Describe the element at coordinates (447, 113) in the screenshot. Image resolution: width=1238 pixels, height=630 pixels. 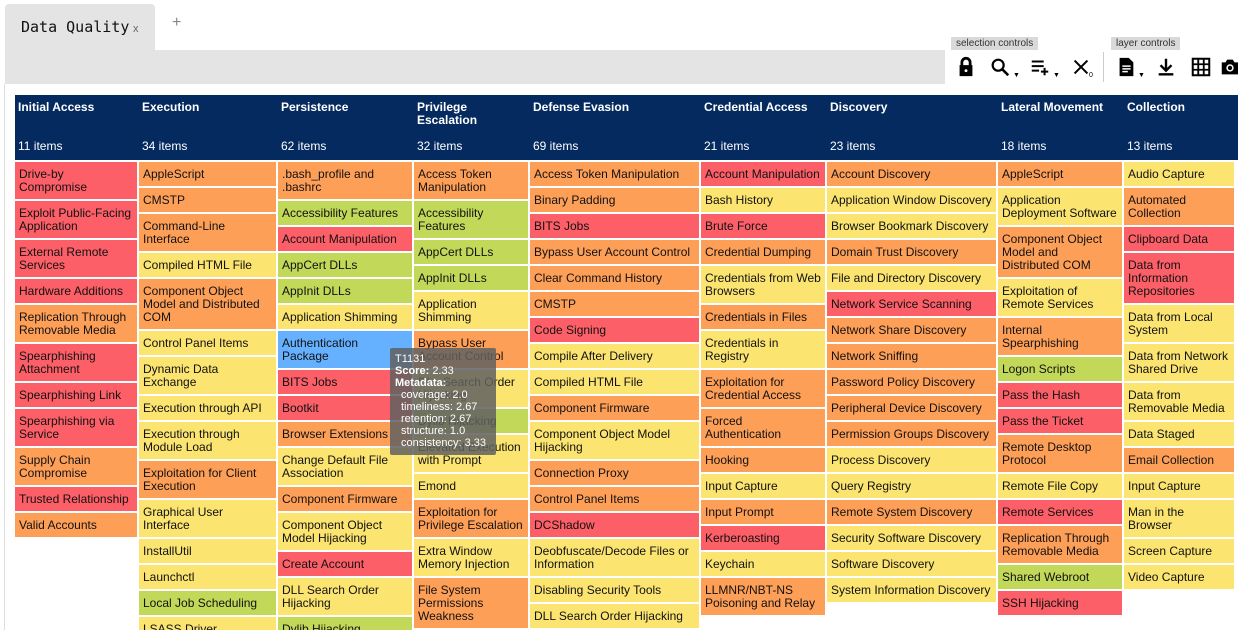
I see `tactic-name: Privilege Escalation` at that location.